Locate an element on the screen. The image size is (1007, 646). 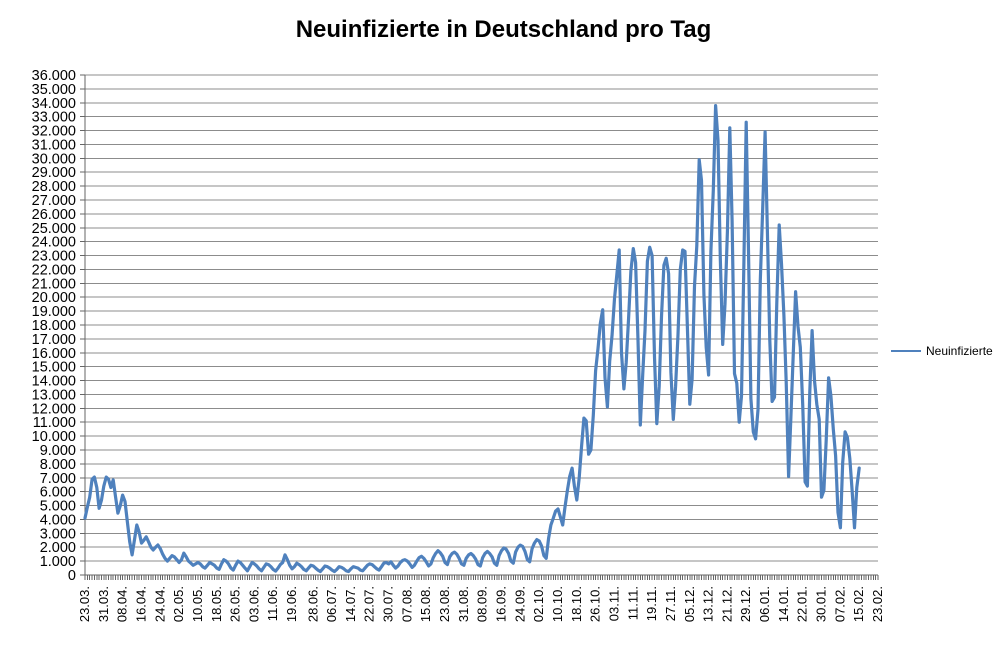
svg-text: 29.12. is located at coordinates (745, 604).